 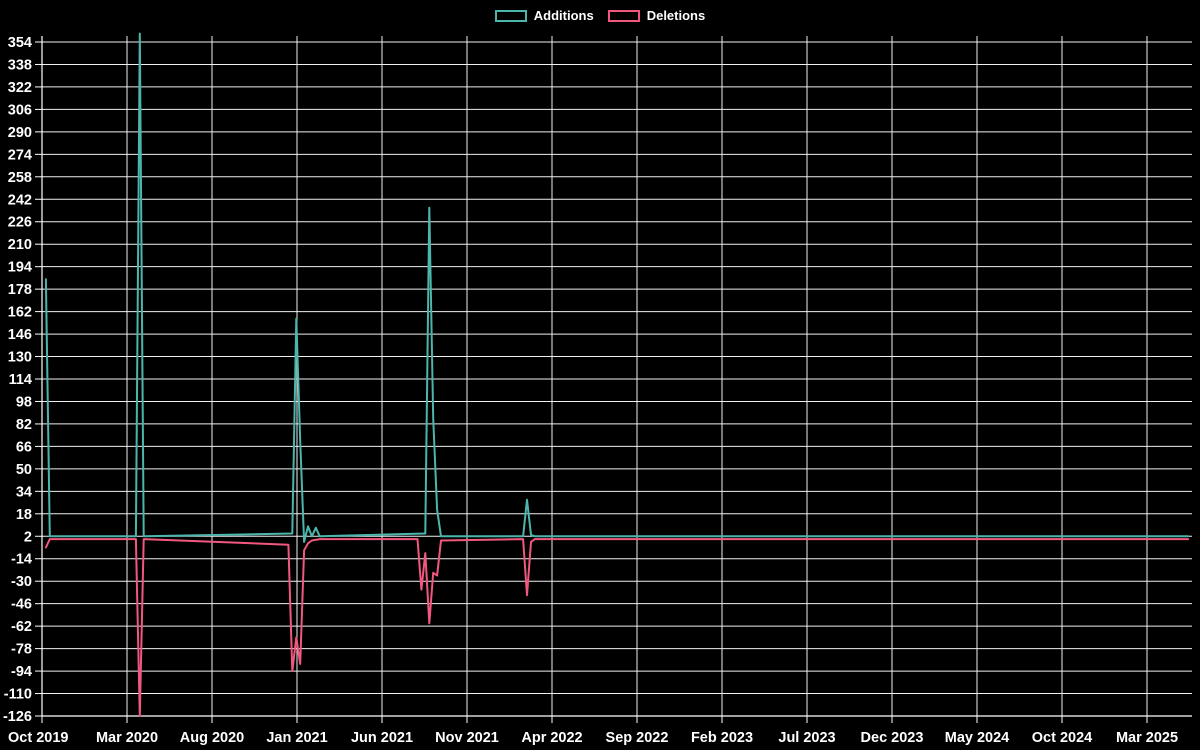 What do you see at coordinates (38, 738) in the screenshot?
I see `x-tick-label: Oct 2019` at bounding box center [38, 738].